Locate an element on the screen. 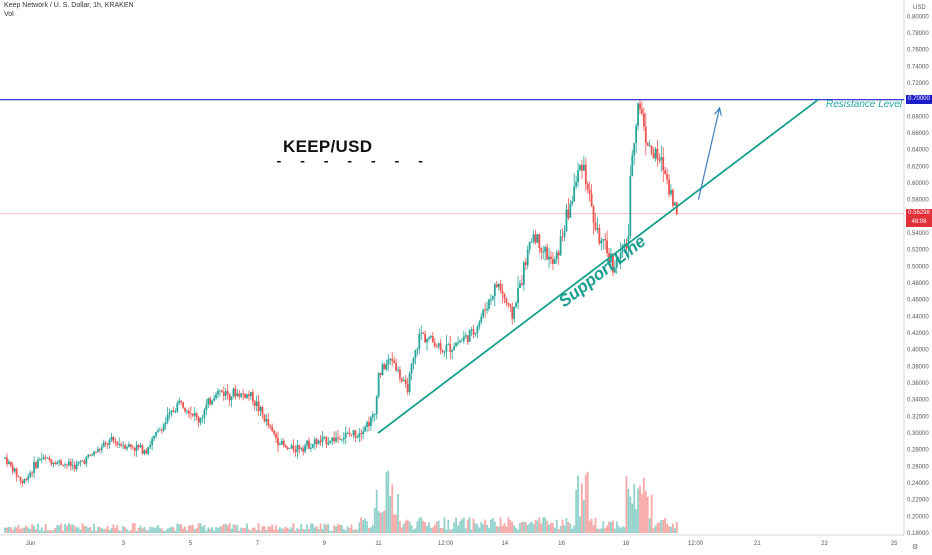  symbol-header: Keep Network / U. S. Dollar, 1h, KRAKEN is located at coordinates (69, 5).